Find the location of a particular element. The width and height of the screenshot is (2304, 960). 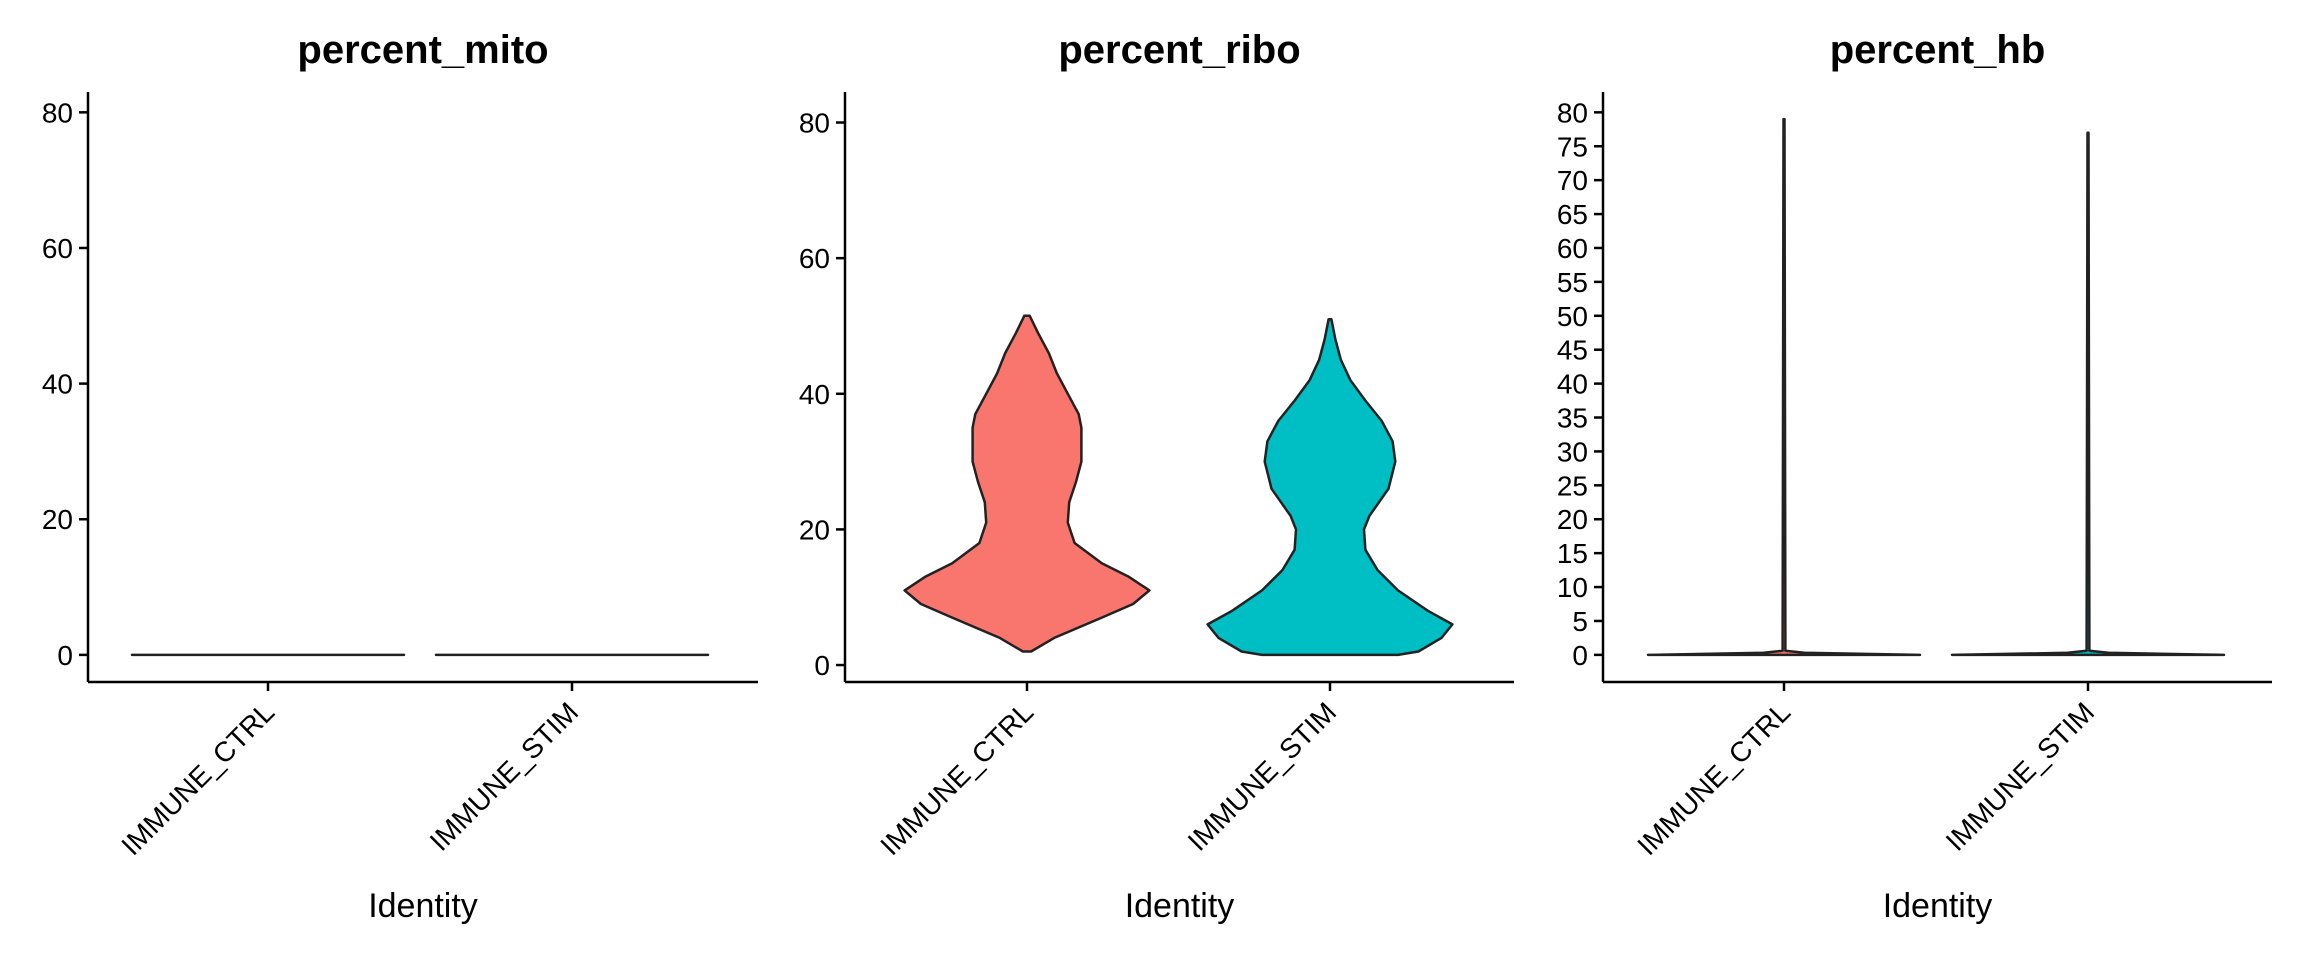

y-tick-label: 15 is located at coordinates (1572, 553).